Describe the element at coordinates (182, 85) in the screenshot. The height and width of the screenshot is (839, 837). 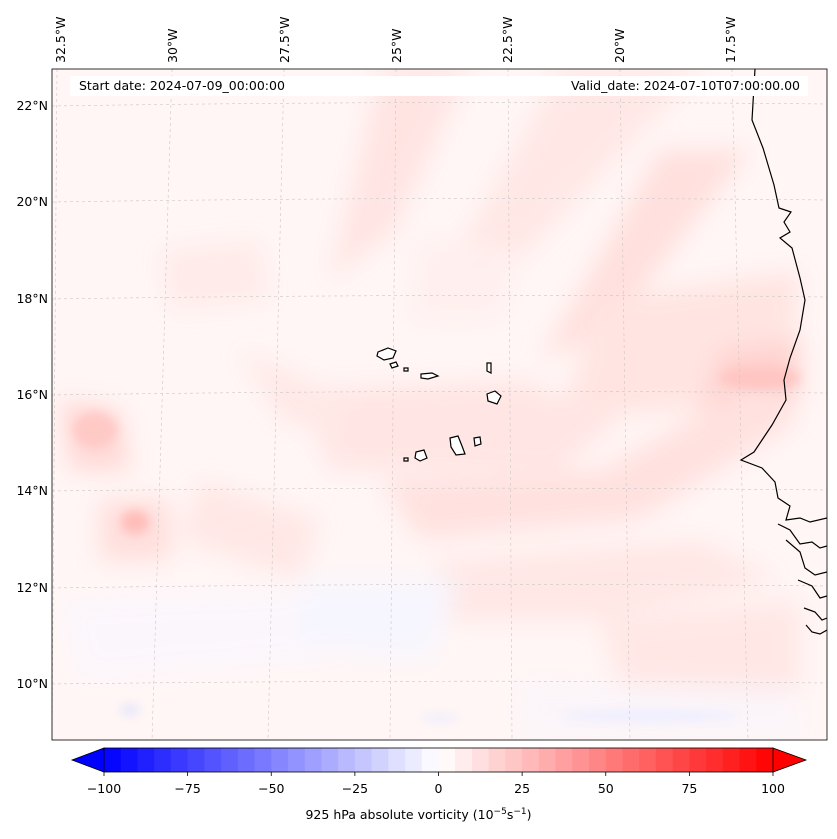
I see `start-date-label: Start date: 2024-07-09_00:00:00` at that location.